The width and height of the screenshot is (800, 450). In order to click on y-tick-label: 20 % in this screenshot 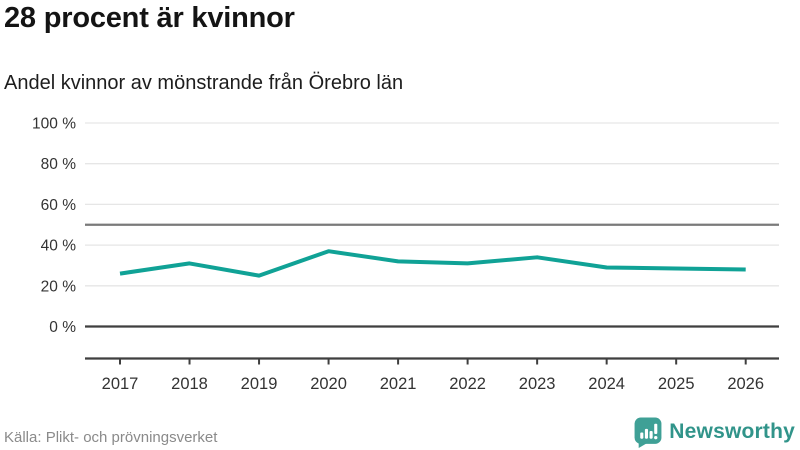, I will do `click(59, 286)`.